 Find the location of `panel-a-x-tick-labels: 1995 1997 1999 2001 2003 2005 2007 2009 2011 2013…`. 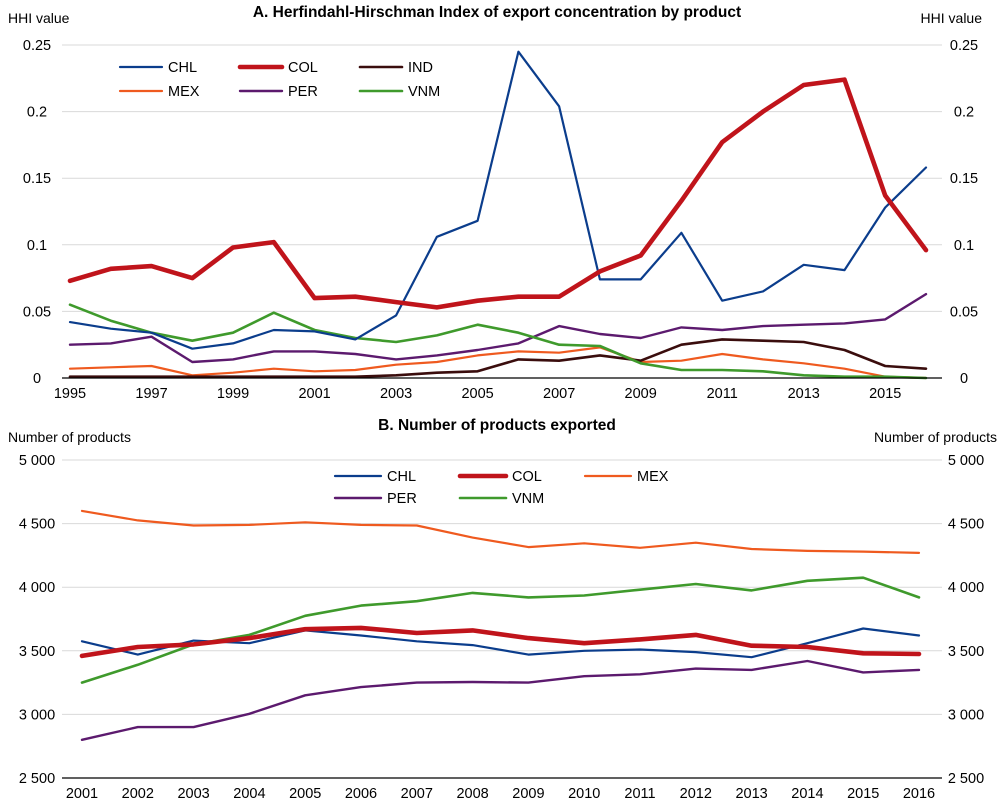

panel-a-x-tick-labels: 1995 1997 1999 2001 2003 2005 2007 2009 2011 2013… is located at coordinates (478, 394).